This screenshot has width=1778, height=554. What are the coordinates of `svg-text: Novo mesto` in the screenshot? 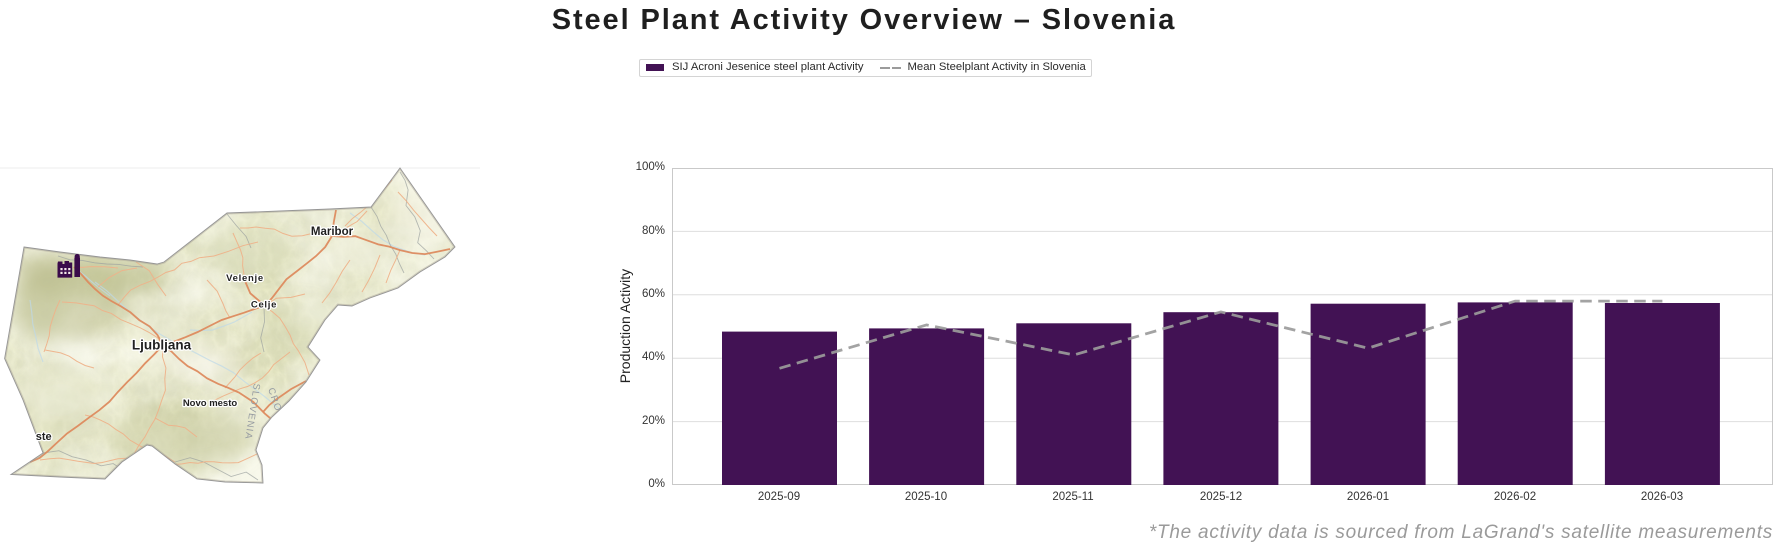 It's located at (210, 403).